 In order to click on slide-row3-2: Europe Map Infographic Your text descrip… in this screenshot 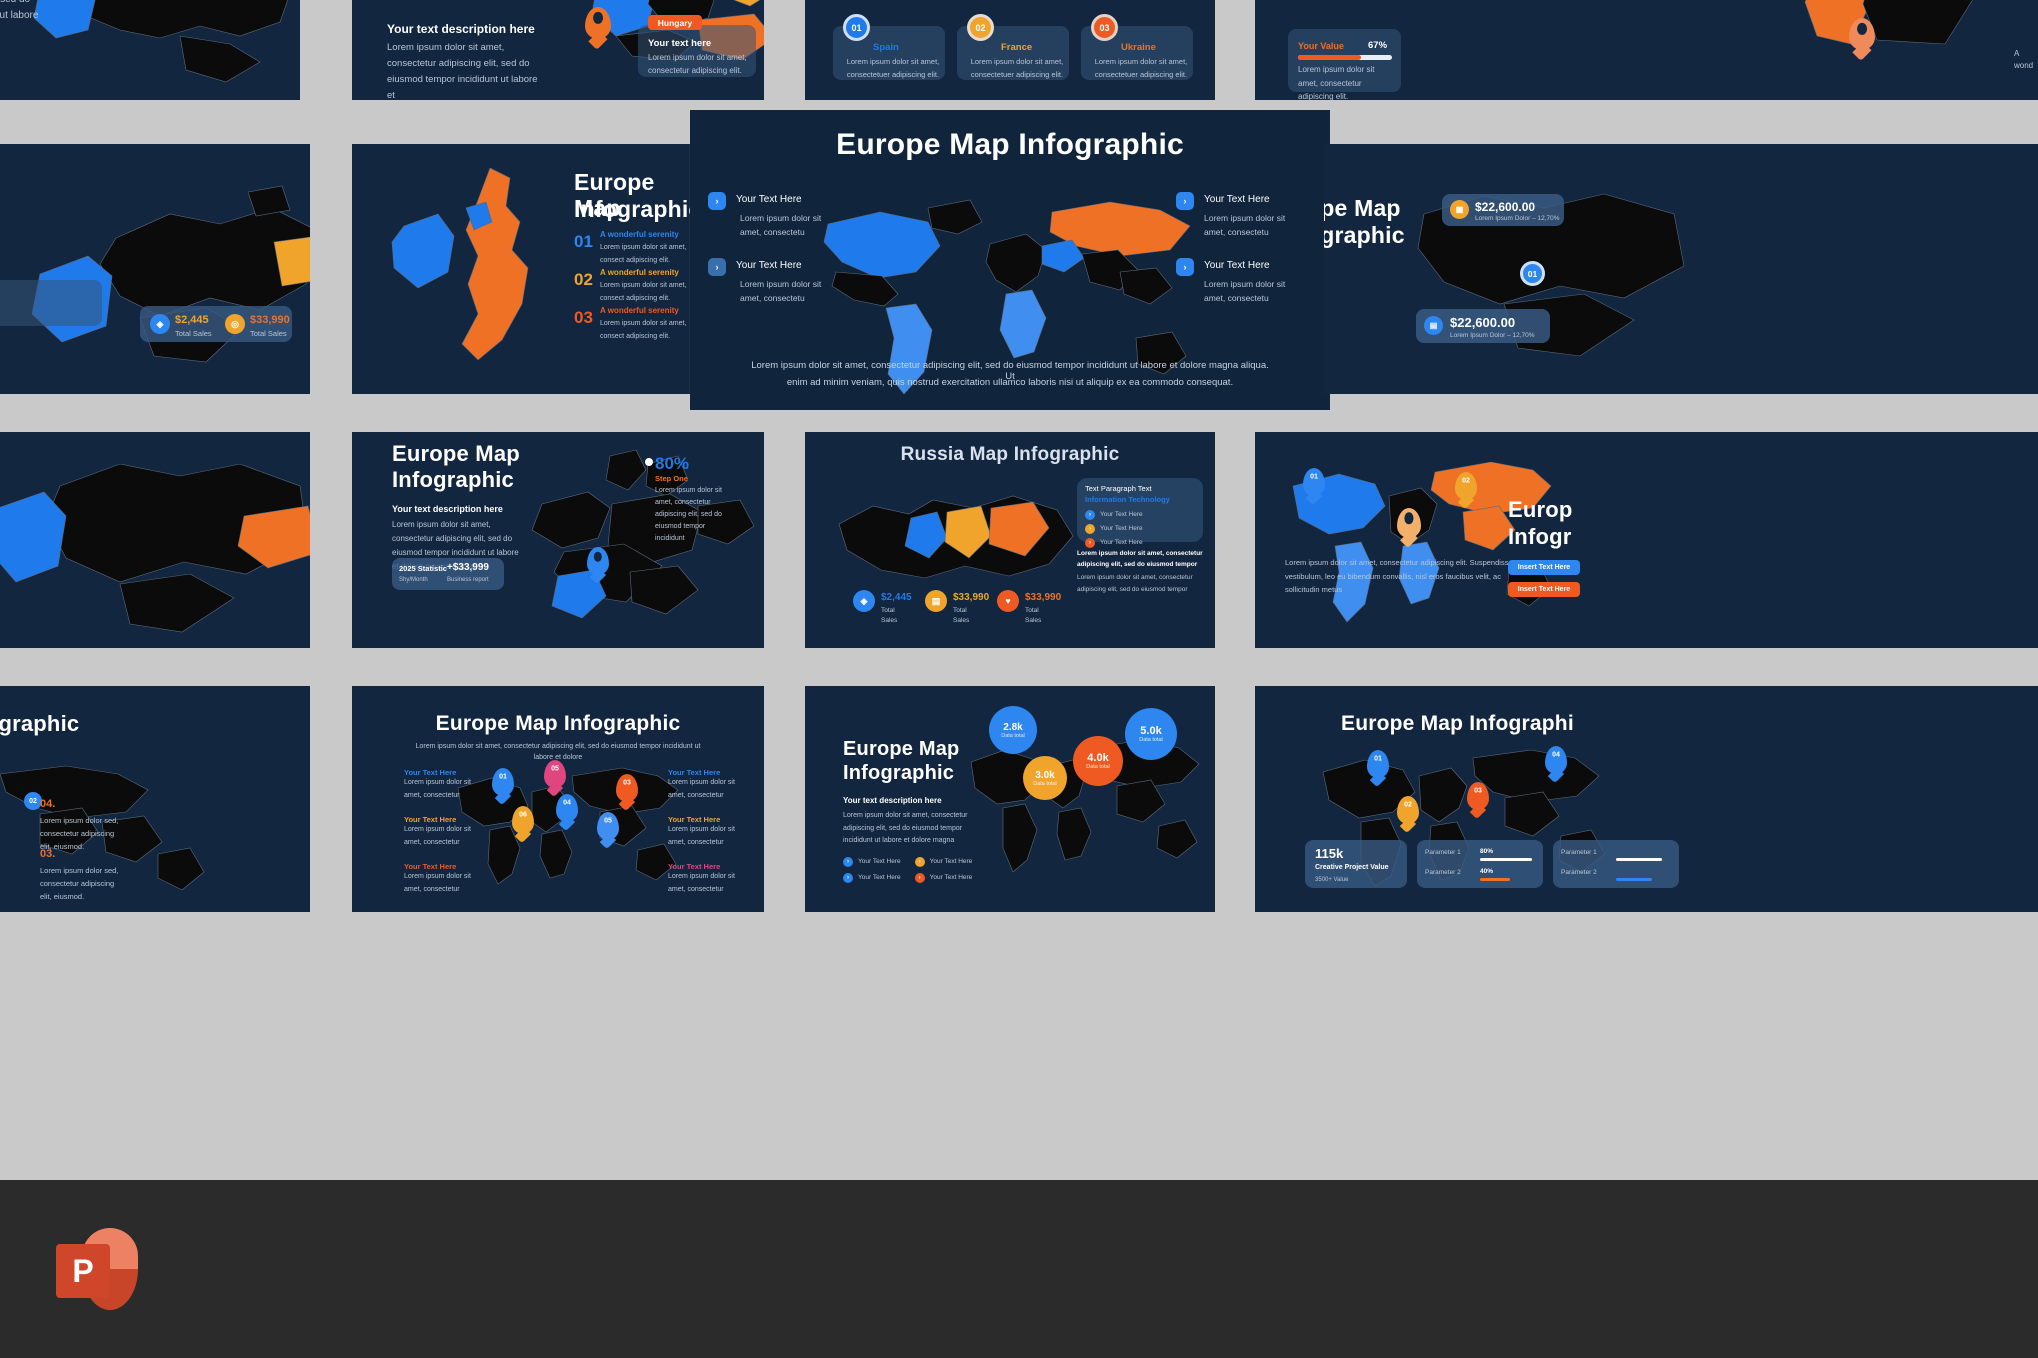, I will do `click(558, 540)`.